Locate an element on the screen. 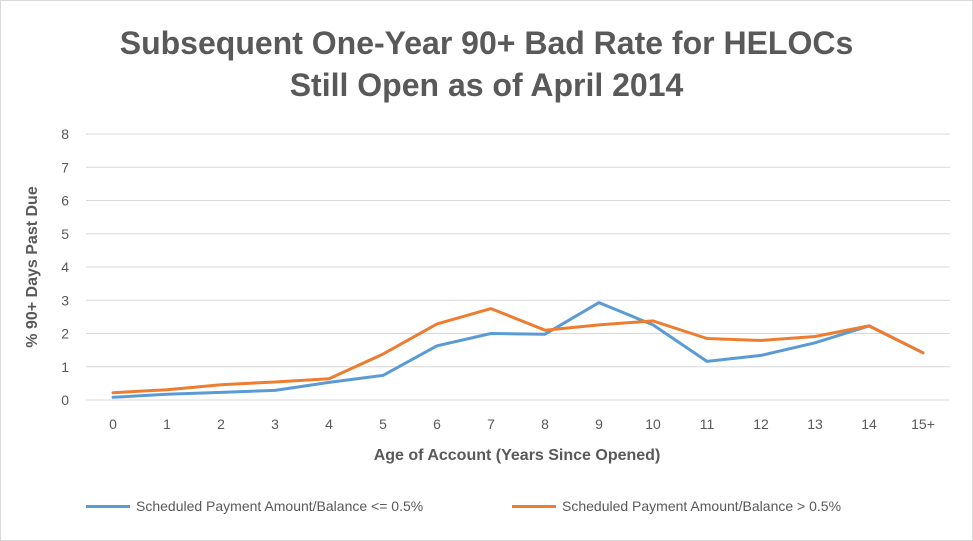  x-tick-label: 1 is located at coordinates (167, 424).